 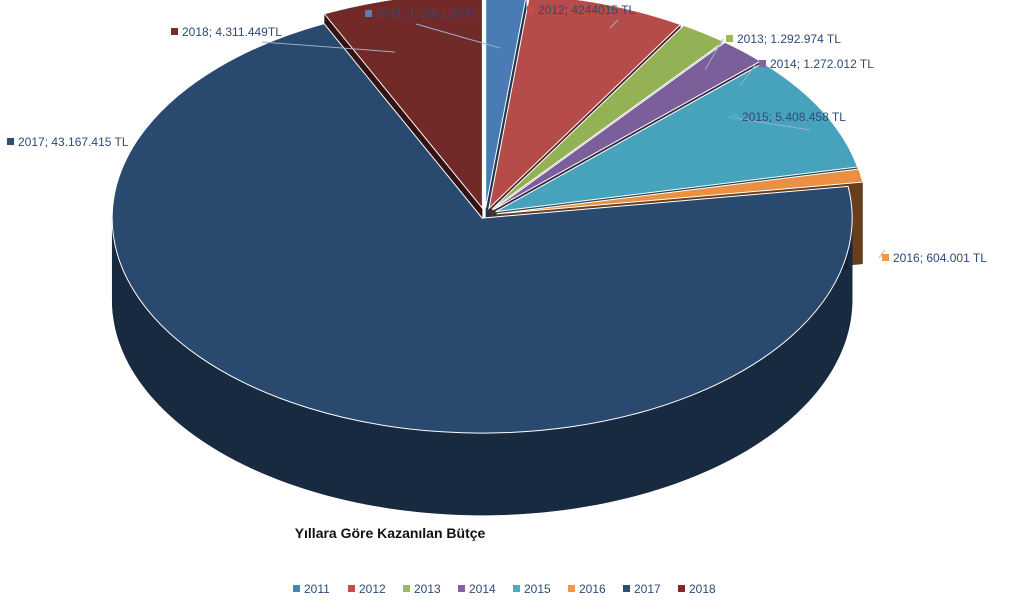 What do you see at coordinates (482, 589) in the screenshot?
I see `legend-label-2014: 2014` at bounding box center [482, 589].